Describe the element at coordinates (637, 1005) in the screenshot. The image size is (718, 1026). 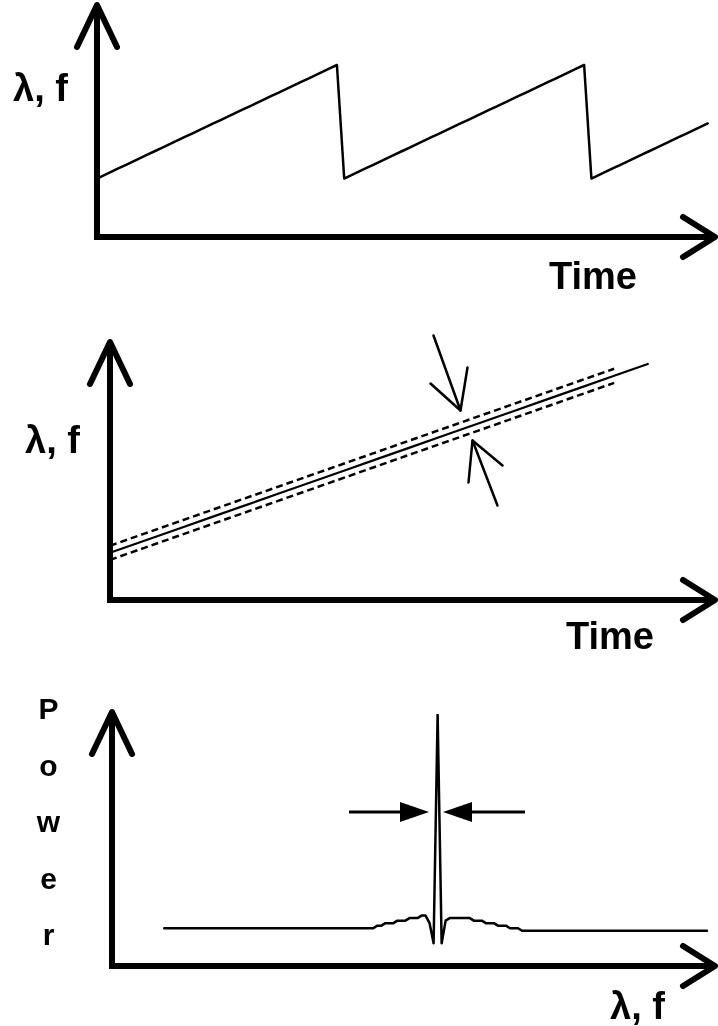
I see `x-axis-title: λ, f` at that location.